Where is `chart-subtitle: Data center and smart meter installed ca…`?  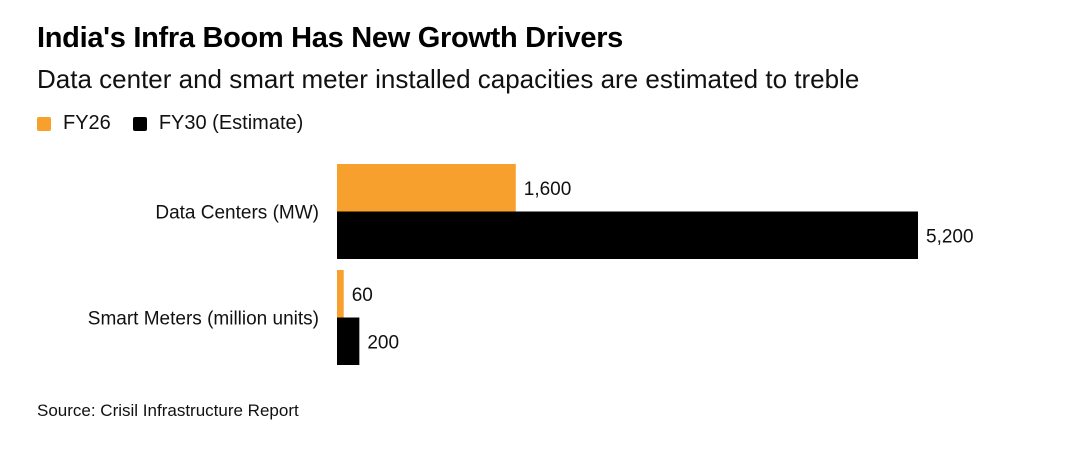
chart-subtitle: Data center and smart meter installed ca… is located at coordinates (448, 79).